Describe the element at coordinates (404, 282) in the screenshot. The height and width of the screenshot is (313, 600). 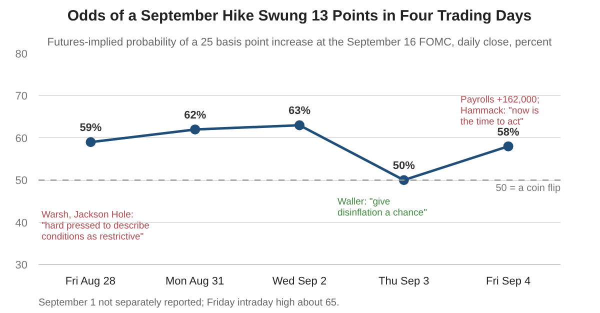
I see `x-tick-label: Thu Sep 3` at that location.